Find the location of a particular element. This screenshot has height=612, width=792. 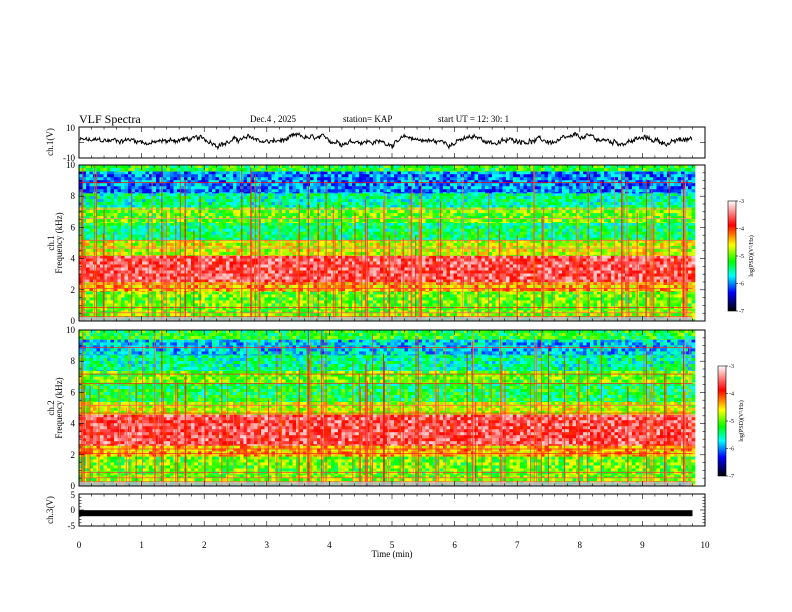

ch2-spec-ytick-label: 2 is located at coordinates (73, 455).